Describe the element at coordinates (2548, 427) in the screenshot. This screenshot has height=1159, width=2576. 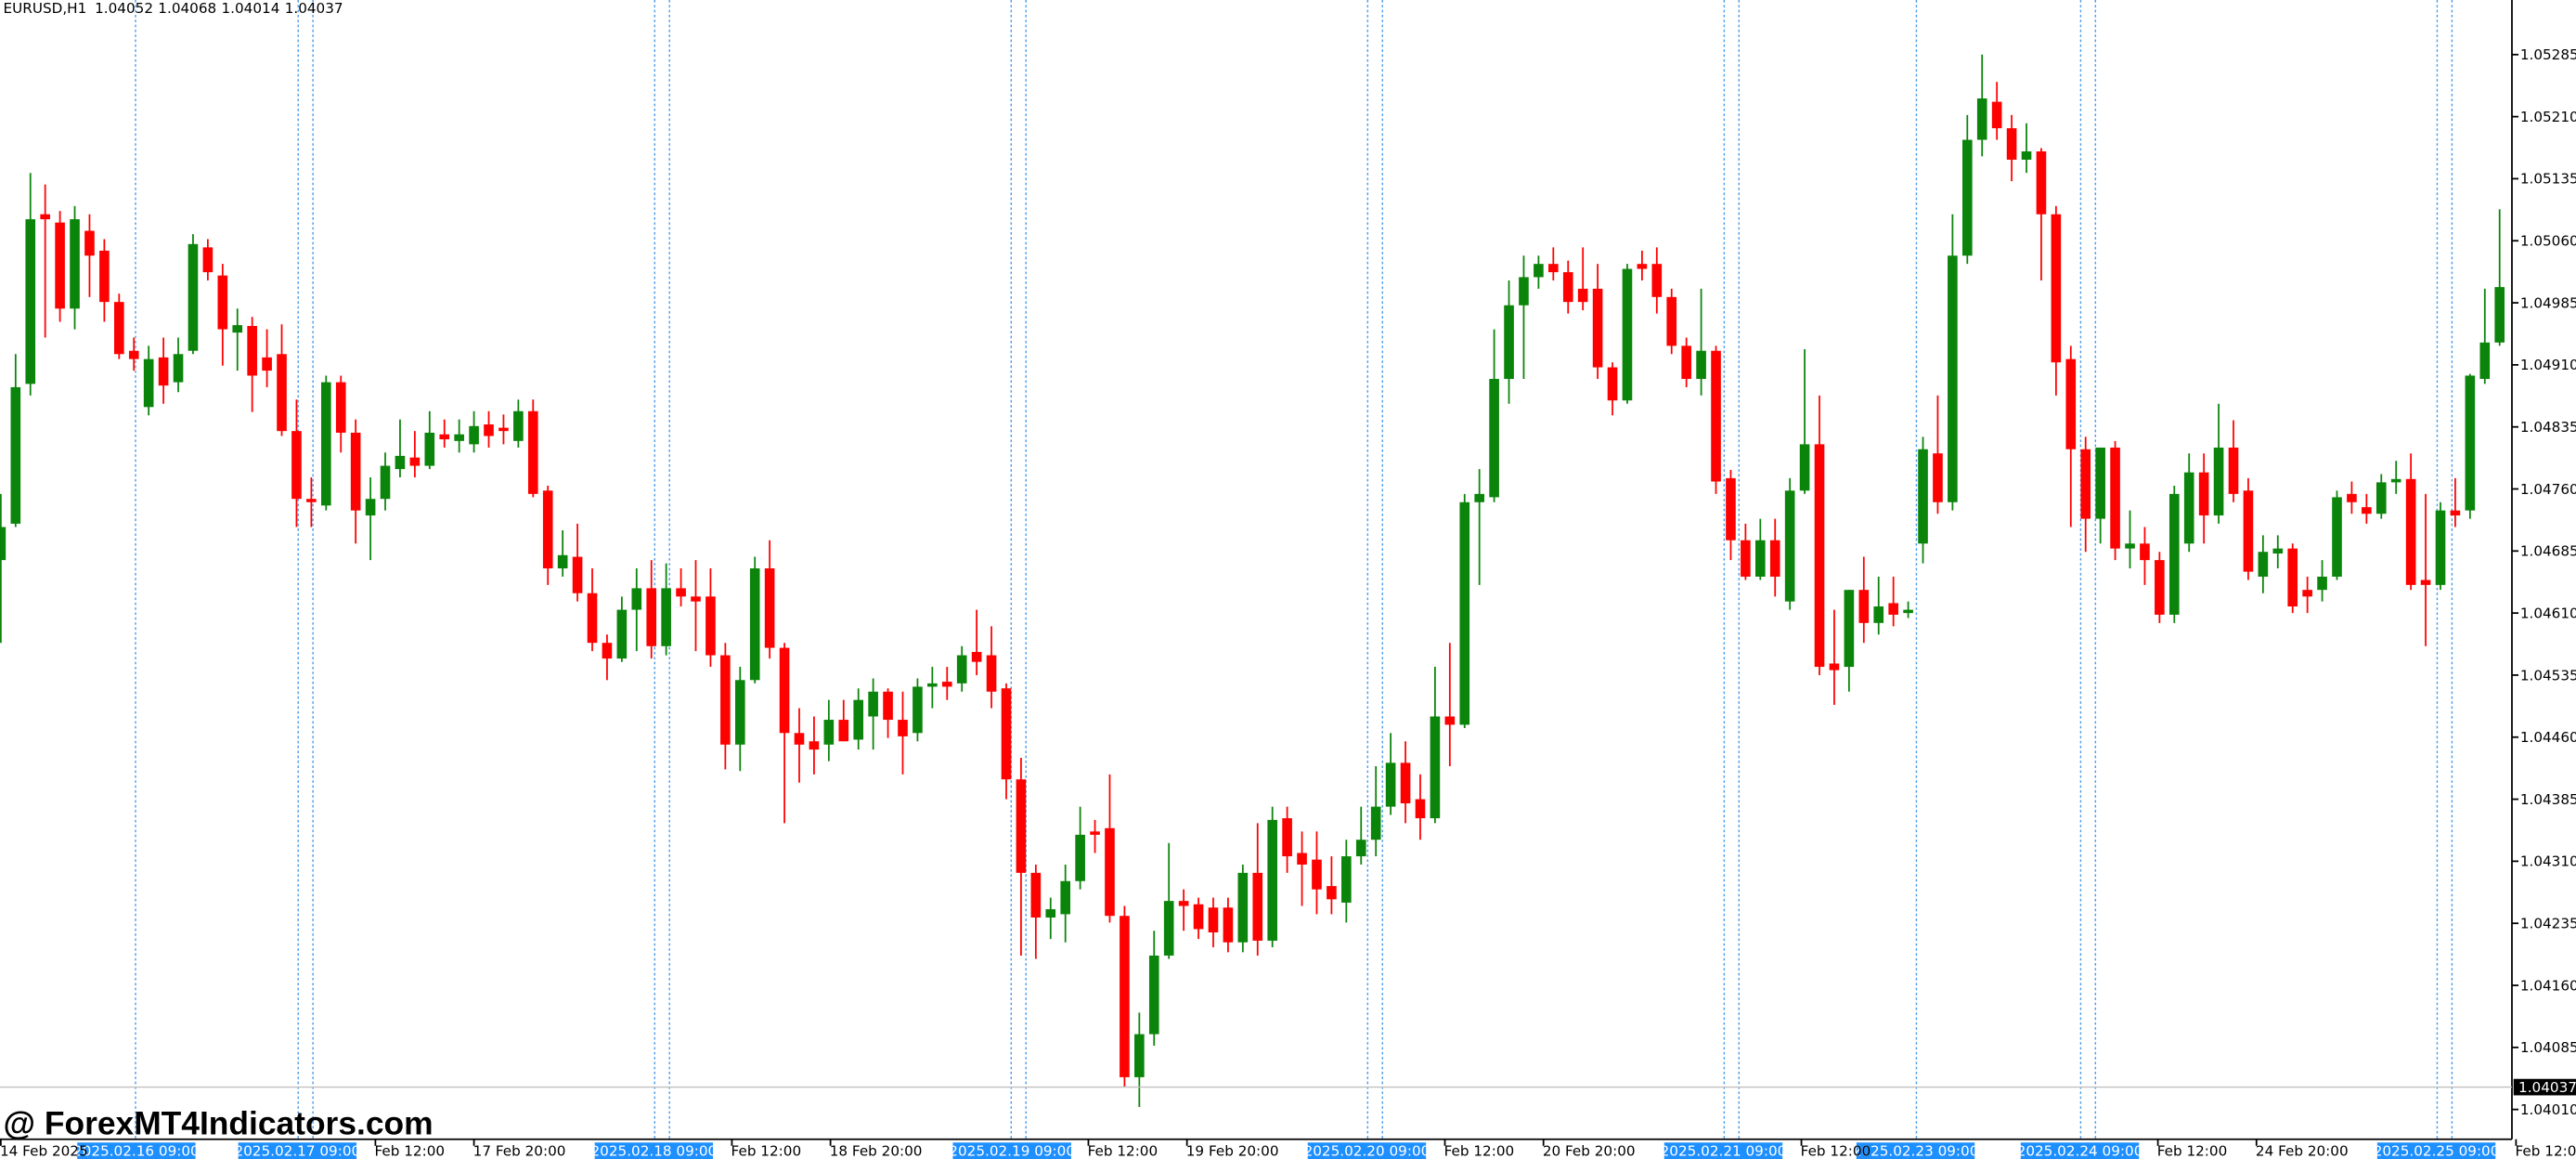
I see `y-tick-label: 1.04835` at that location.